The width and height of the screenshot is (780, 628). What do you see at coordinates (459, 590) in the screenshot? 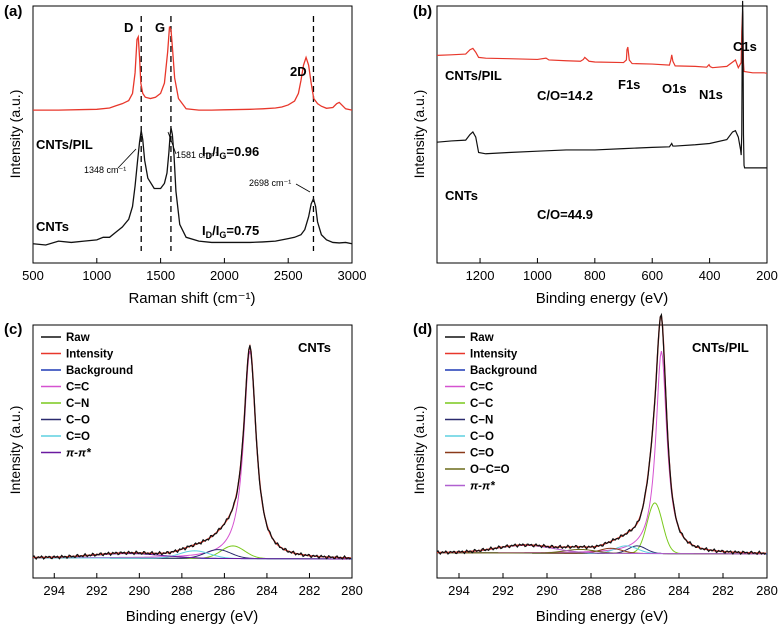
I see `x-tick-label-d-0: 294` at bounding box center [459, 590].